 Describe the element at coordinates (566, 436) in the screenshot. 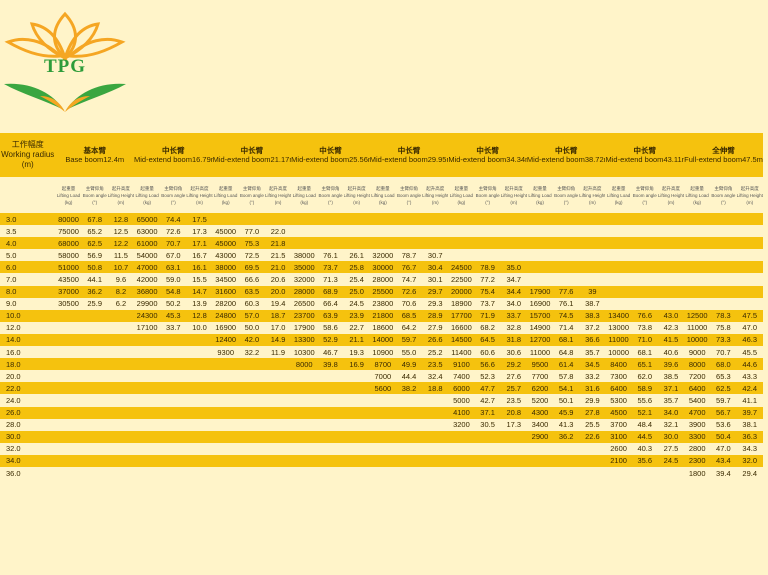

I see `table-cell: 36.2` at that location.